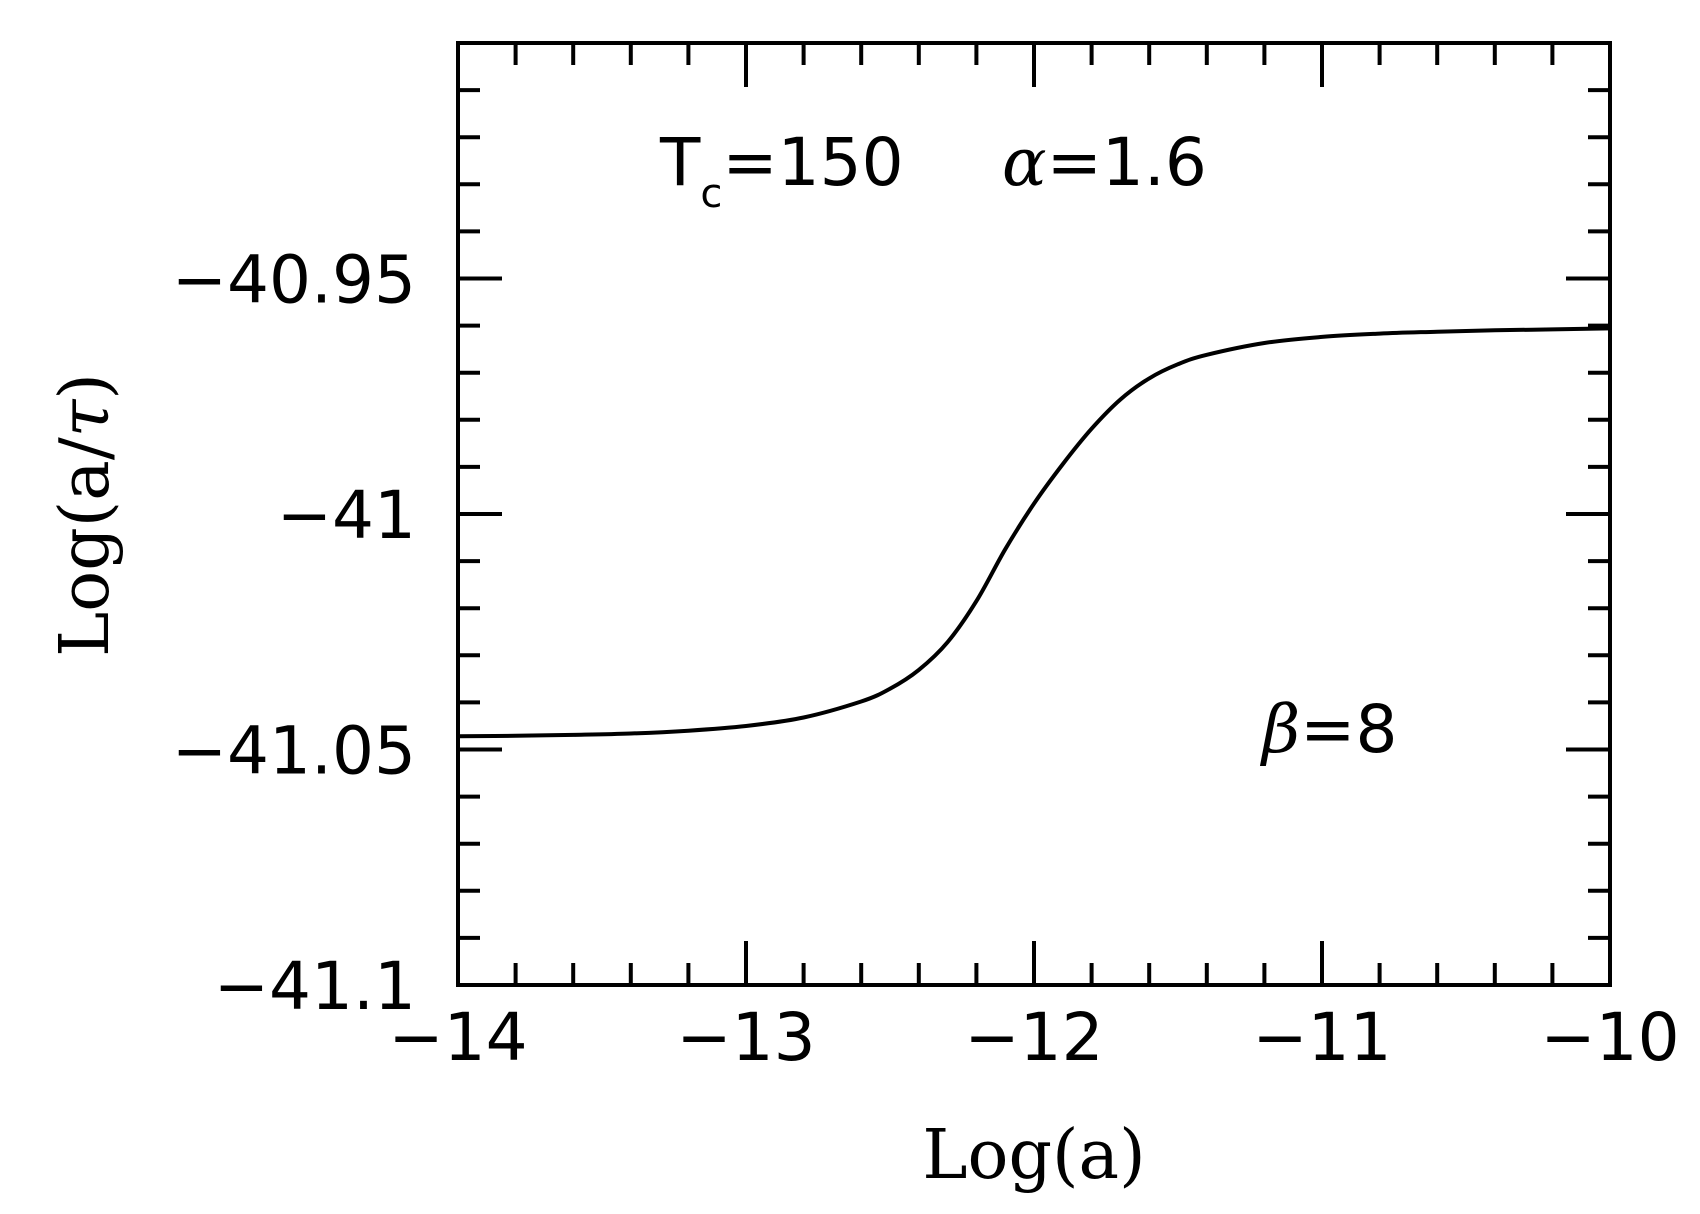 This screenshot has height=1214, width=1700. Describe the element at coordinates (1127, 162) in the screenshot. I see `annotation-alpha-value: =1.6` at that location.